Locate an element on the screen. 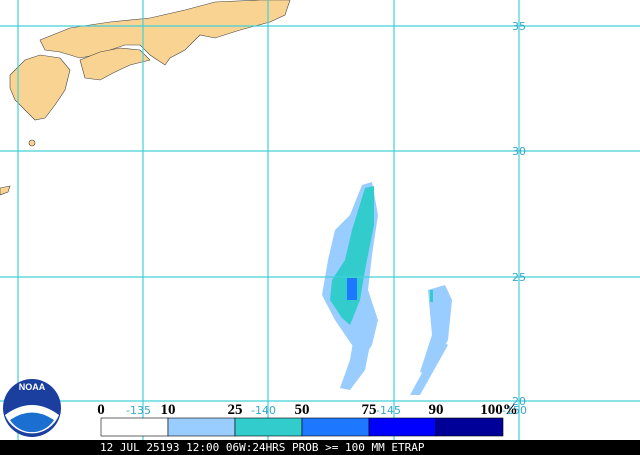 The height and width of the screenshot is (455, 640). legend-label: 50 is located at coordinates (302, 410).